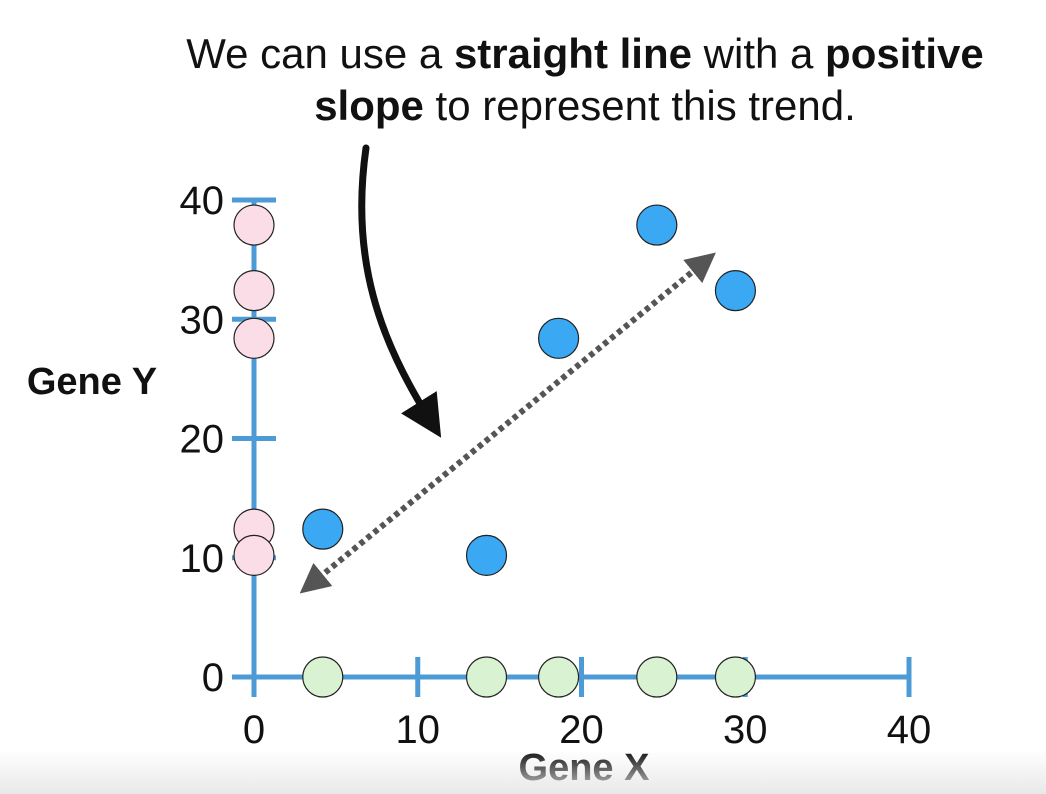 This screenshot has height=794, width=1046. What do you see at coordinates (400, 291) in the screenshot?
I see `pointer-arrow` at bounding box center [400, 291].